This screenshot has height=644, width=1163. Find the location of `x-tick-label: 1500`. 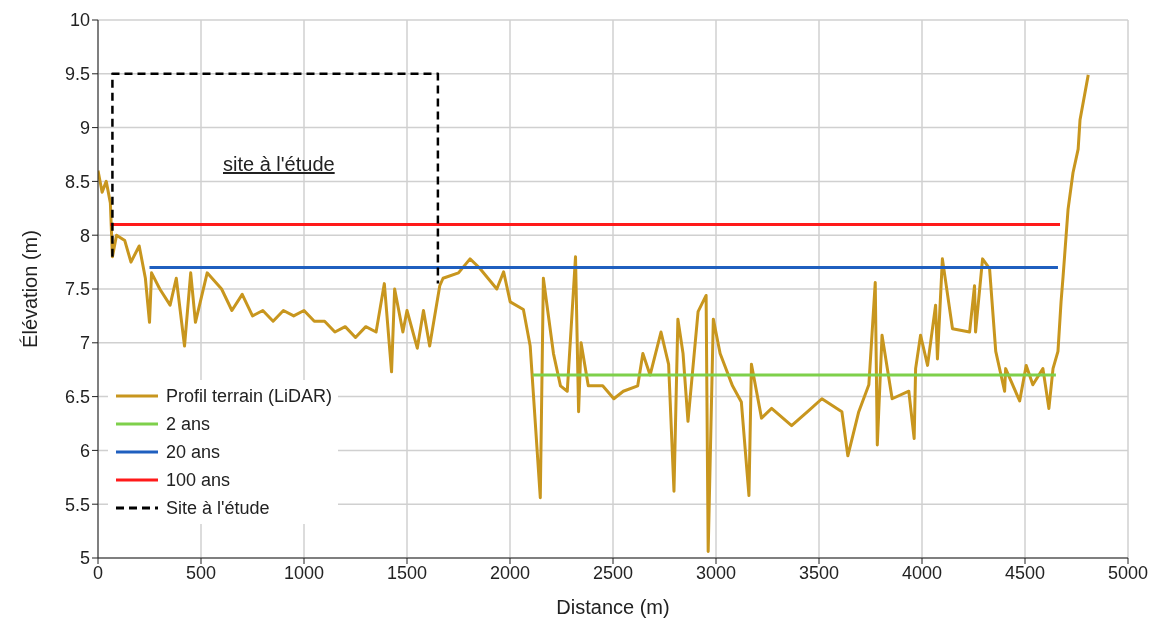

x-tick-label: 1500 is located at coordinates (407, 572).